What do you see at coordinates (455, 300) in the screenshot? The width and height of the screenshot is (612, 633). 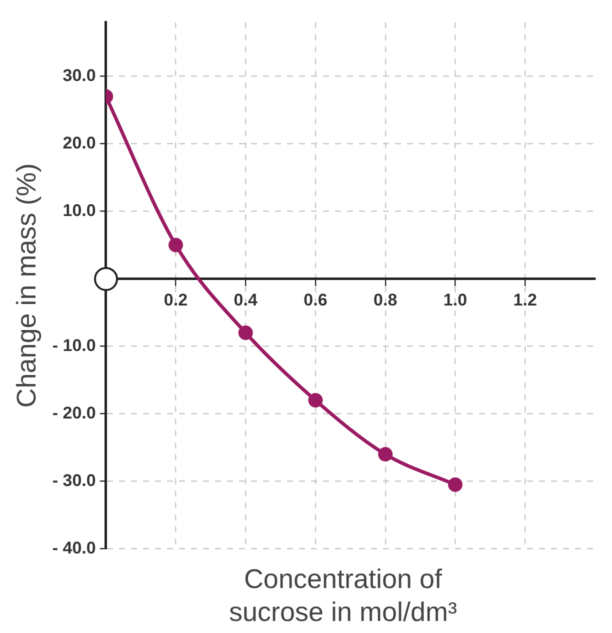 I see `x-tick-label: 1.0` at bounding box center [455, 300].